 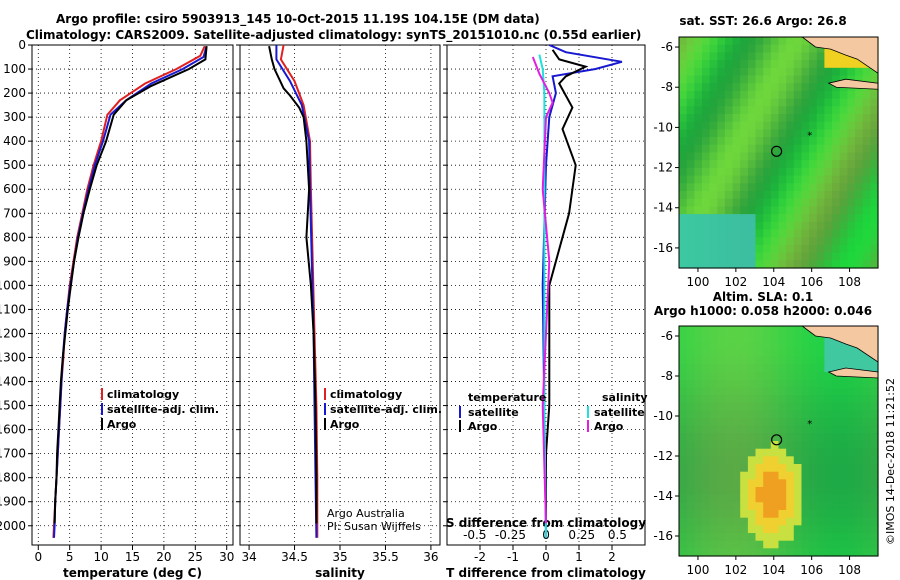 What do you see at coordinates (667, 87) in the screenshot?
I see `map-y-tick-label: -8` at bounding box center [667, 87].